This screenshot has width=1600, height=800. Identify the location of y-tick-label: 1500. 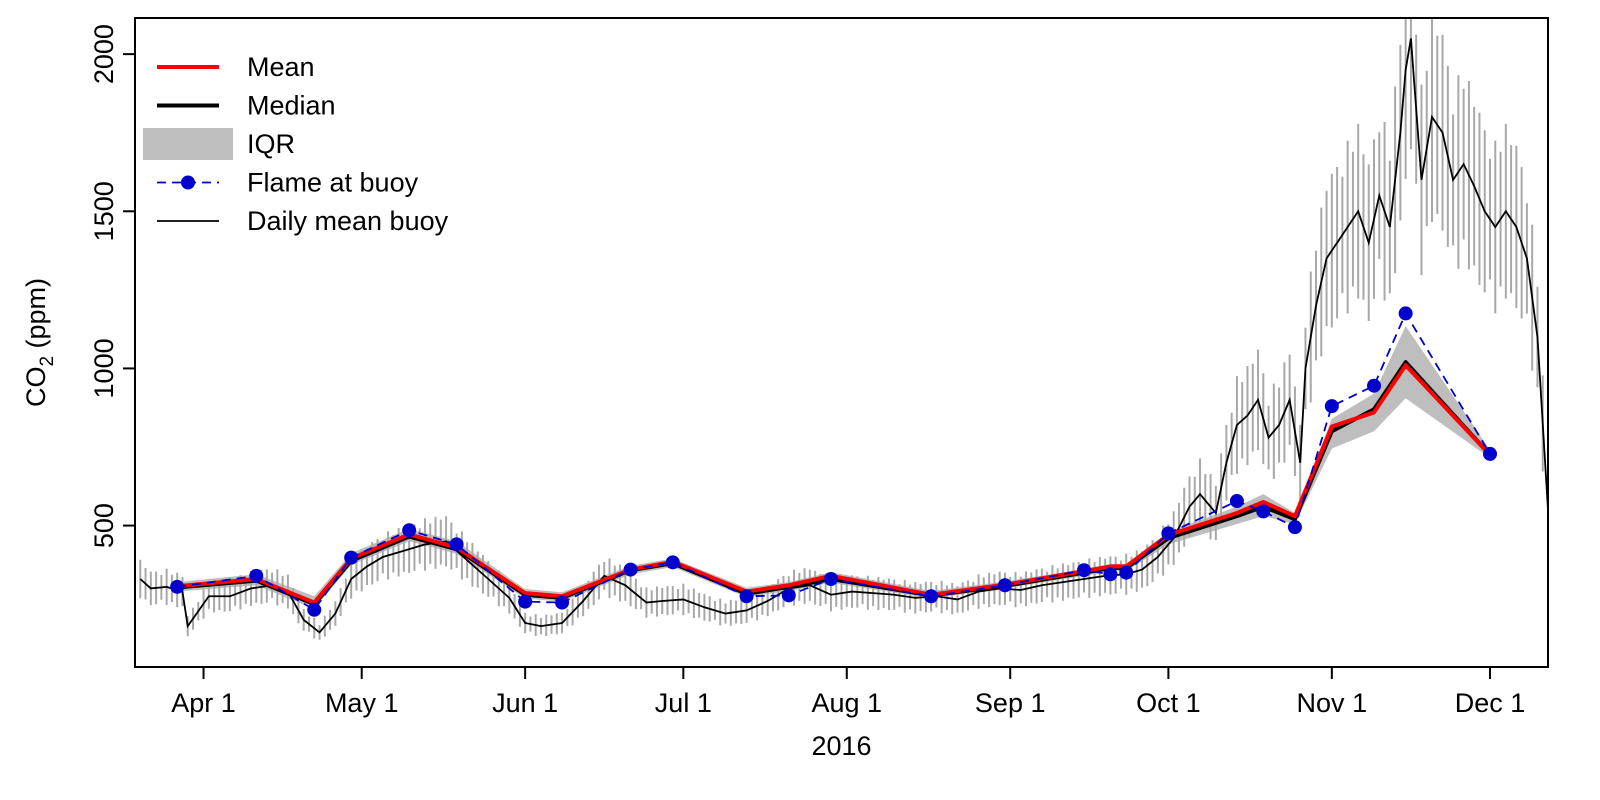
(104, 211).